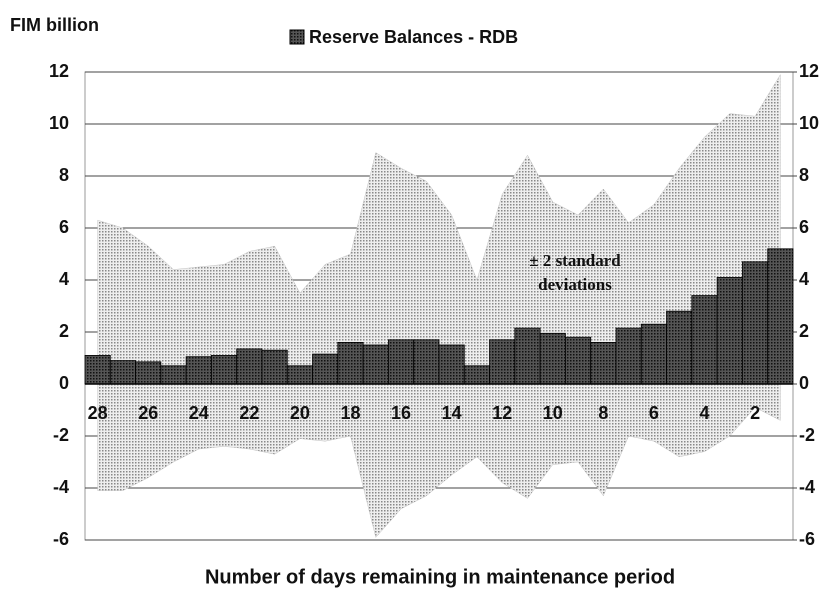 This screenshot has width=826, height=592. Describe the element at coordinates (807, 487) in the screenshot. I see `y2-tick-label: -4` at that location.